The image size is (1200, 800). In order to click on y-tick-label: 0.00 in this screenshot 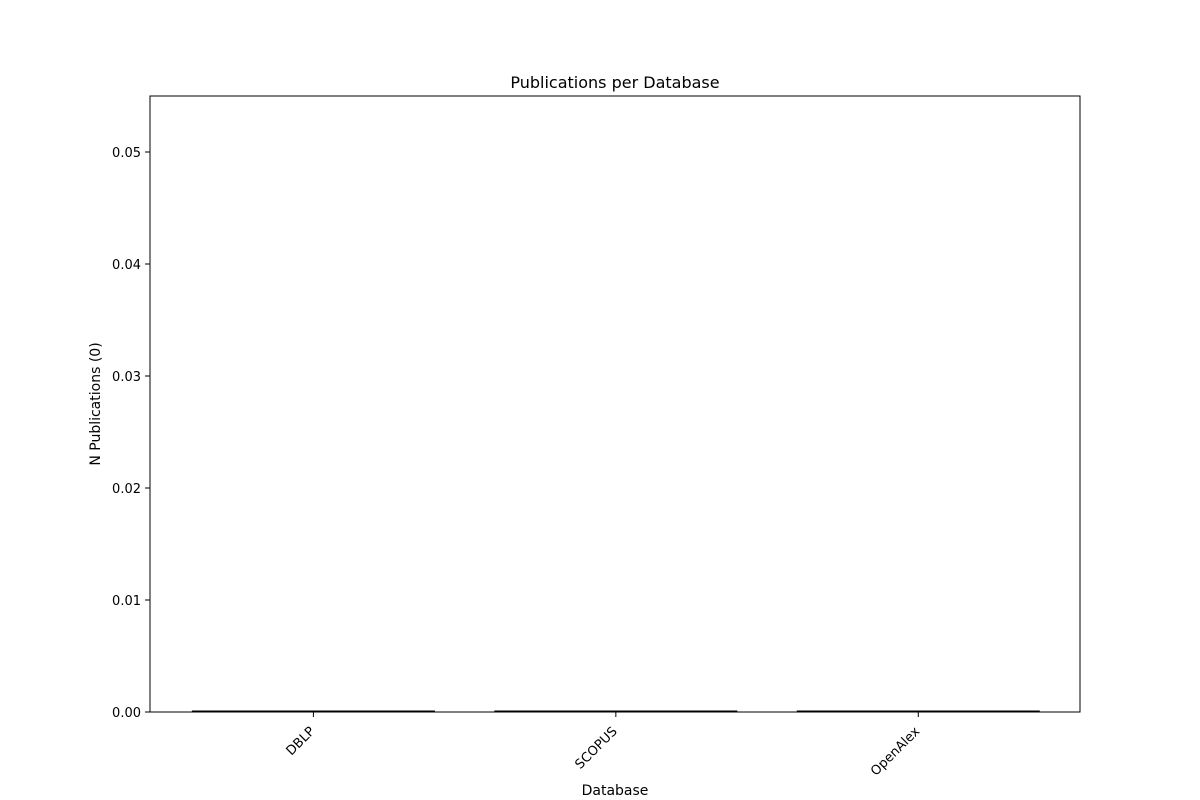, I will do `click(126, 713)`.